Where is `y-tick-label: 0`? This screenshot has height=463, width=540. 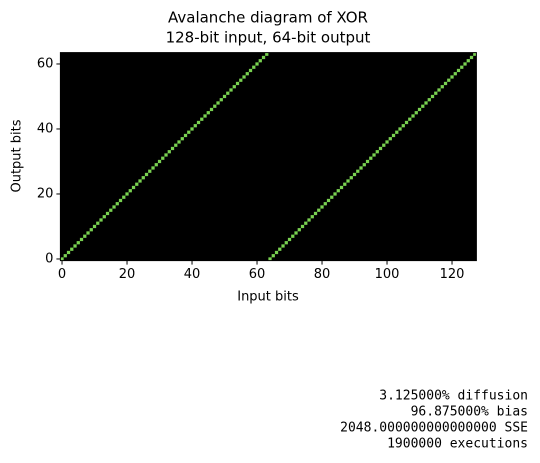
y-tick-label: 0 is located at coordinates (49, 258).